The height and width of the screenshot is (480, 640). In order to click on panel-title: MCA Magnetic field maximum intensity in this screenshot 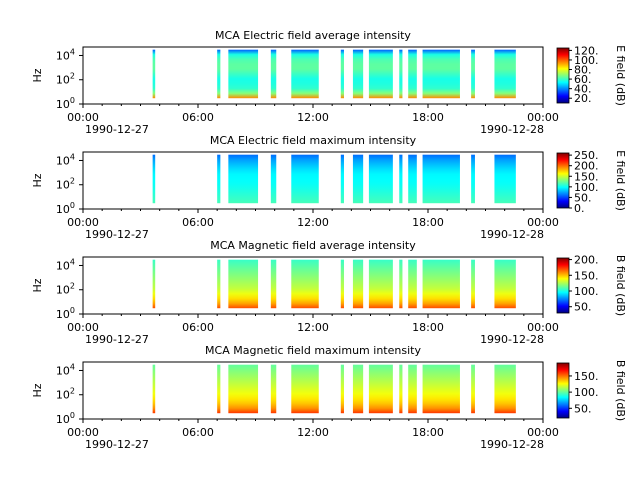, I will do `click(313, 350)`.